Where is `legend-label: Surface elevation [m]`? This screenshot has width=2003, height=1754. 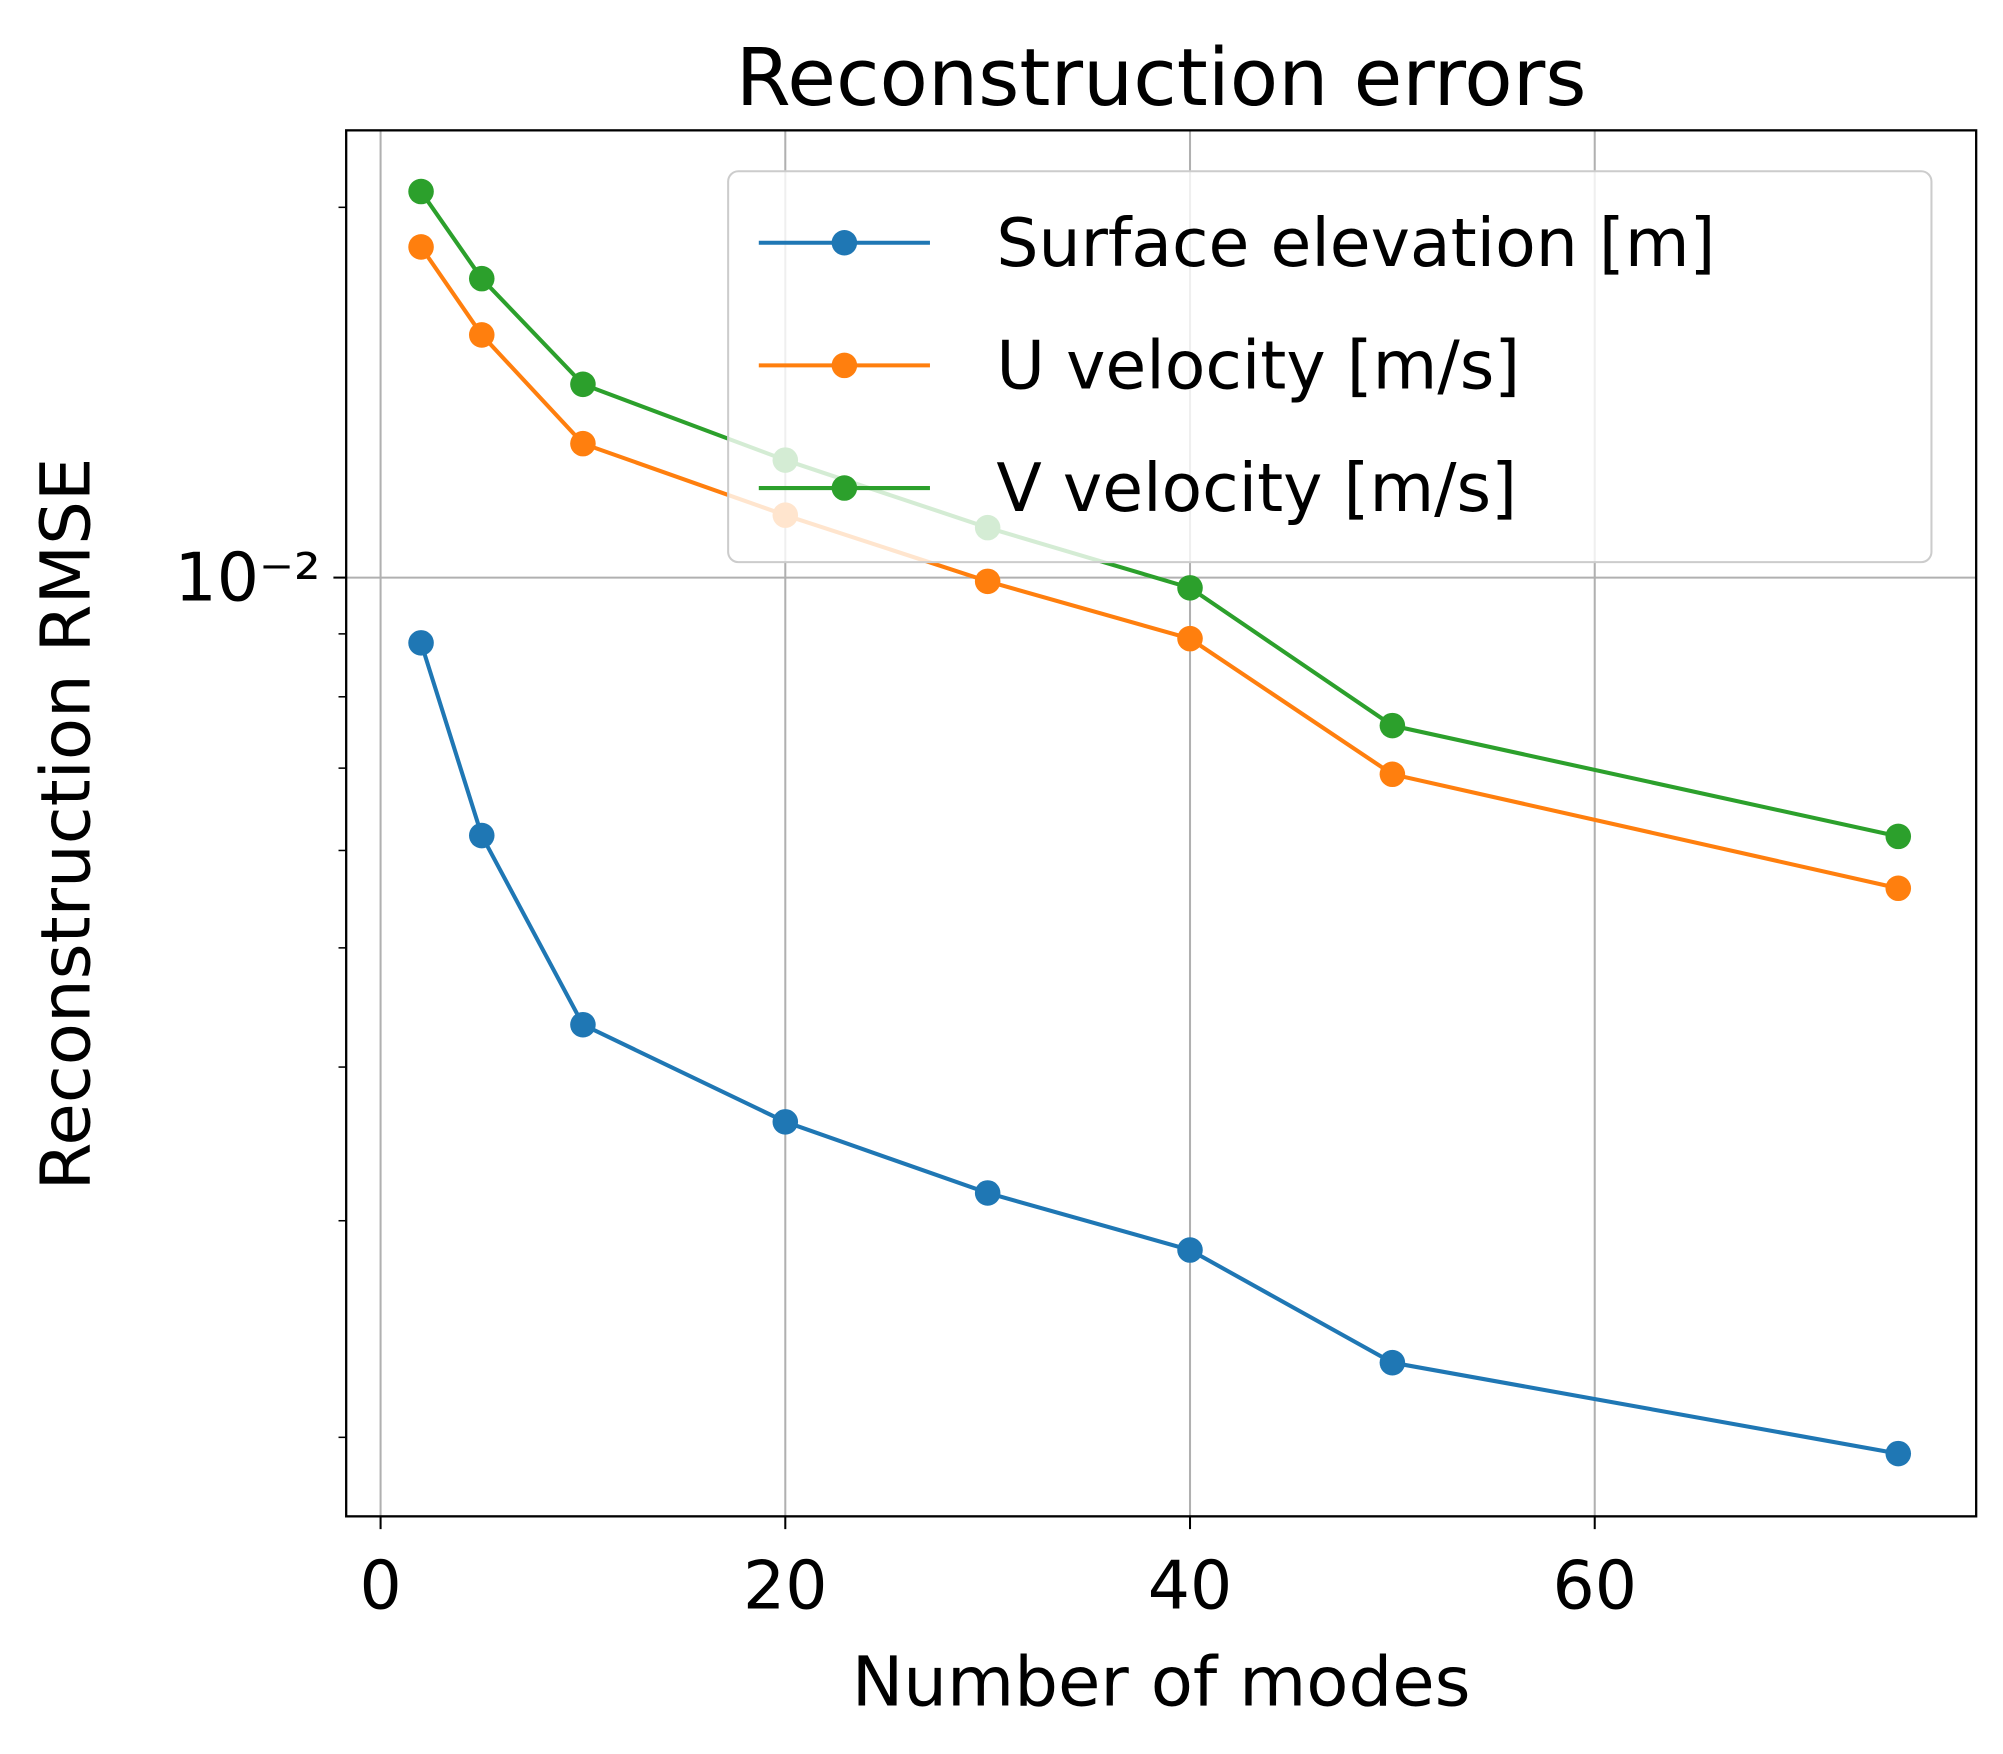 legend-label: Surface elevation [m] is located at coordinates (1355, 243).